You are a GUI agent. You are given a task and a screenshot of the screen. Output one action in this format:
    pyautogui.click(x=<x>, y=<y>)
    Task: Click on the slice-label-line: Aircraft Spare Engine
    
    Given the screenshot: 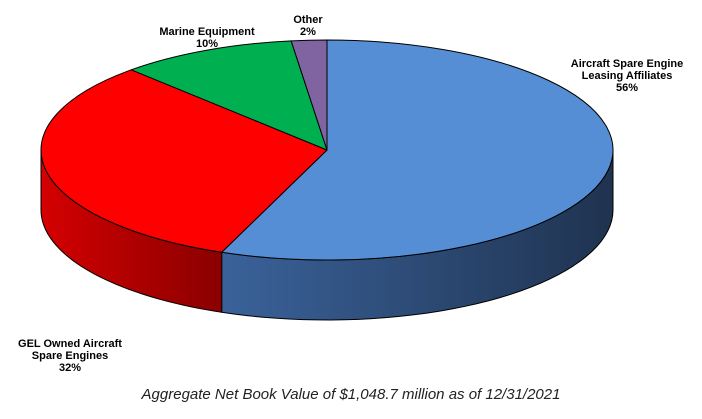 What is the action you would take?
    pyautogui.click(x=627, y=64)
    